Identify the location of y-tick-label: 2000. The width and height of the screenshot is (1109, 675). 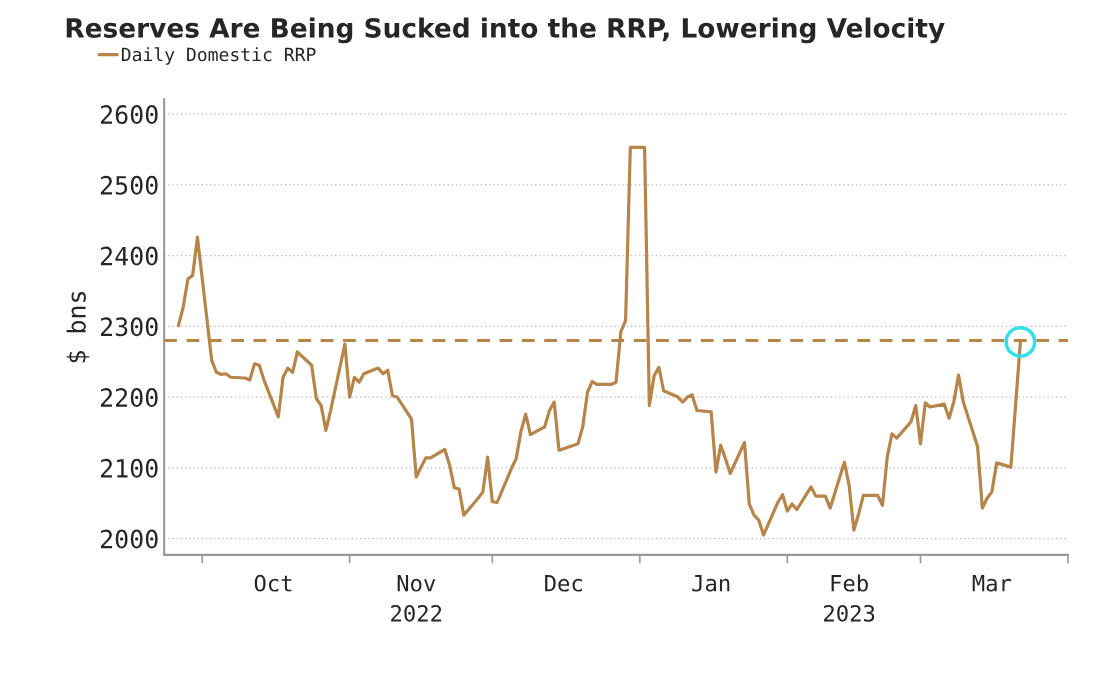
(129, 539).